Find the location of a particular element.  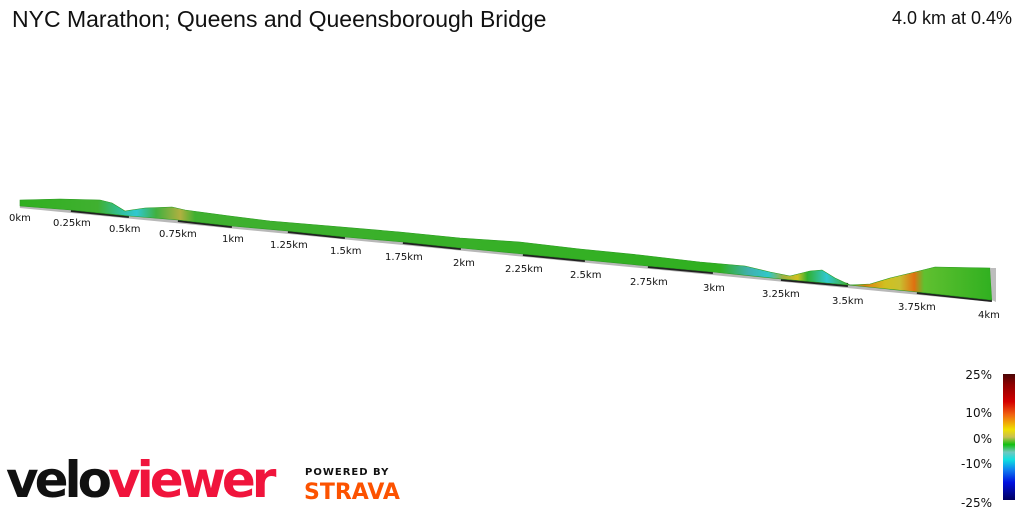

svg-text: 1.25km is located at coordinates (289, 245).